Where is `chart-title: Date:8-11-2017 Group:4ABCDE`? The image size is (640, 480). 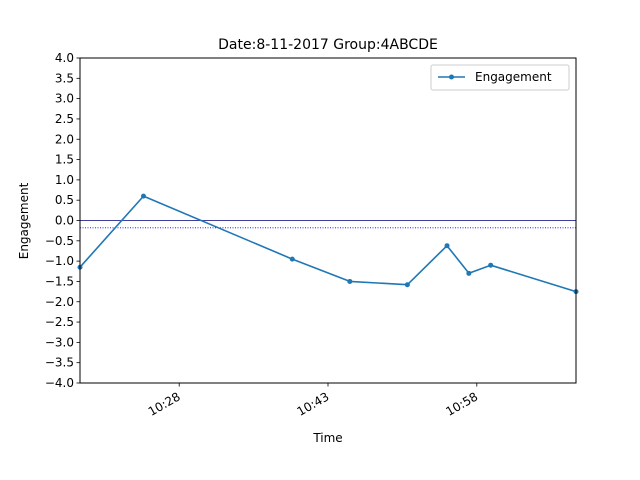
chart-title: Date:8-11-2017 Group:4ABCDE is located at coordinates (328, 45).